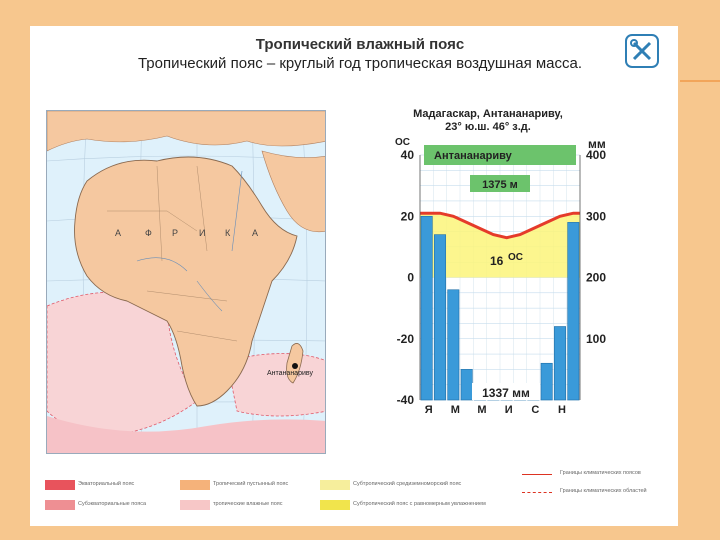 The height and width of the screenshot is (540, 720). I want to click on annual-precip-box, so click(506, 391).